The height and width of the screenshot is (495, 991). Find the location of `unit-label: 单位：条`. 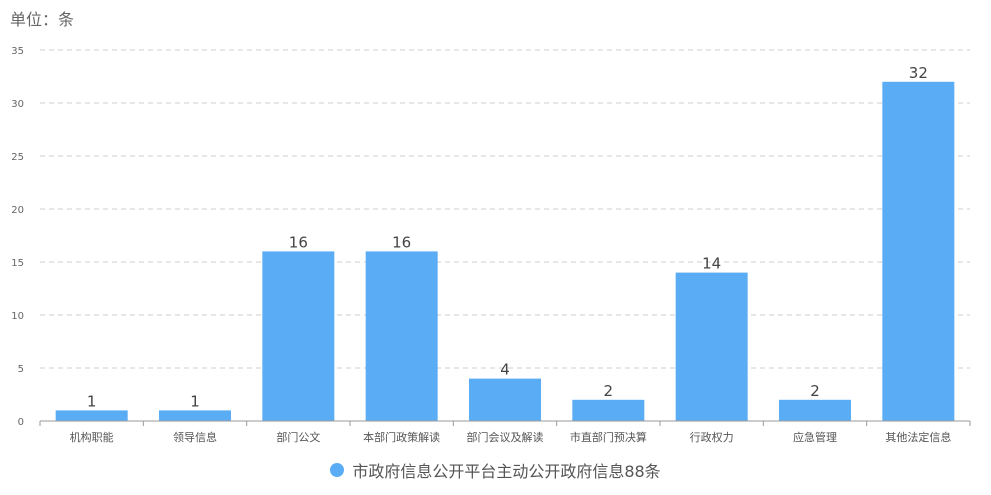

unit-label: 单位：条 is located at coordinates (42, 19).